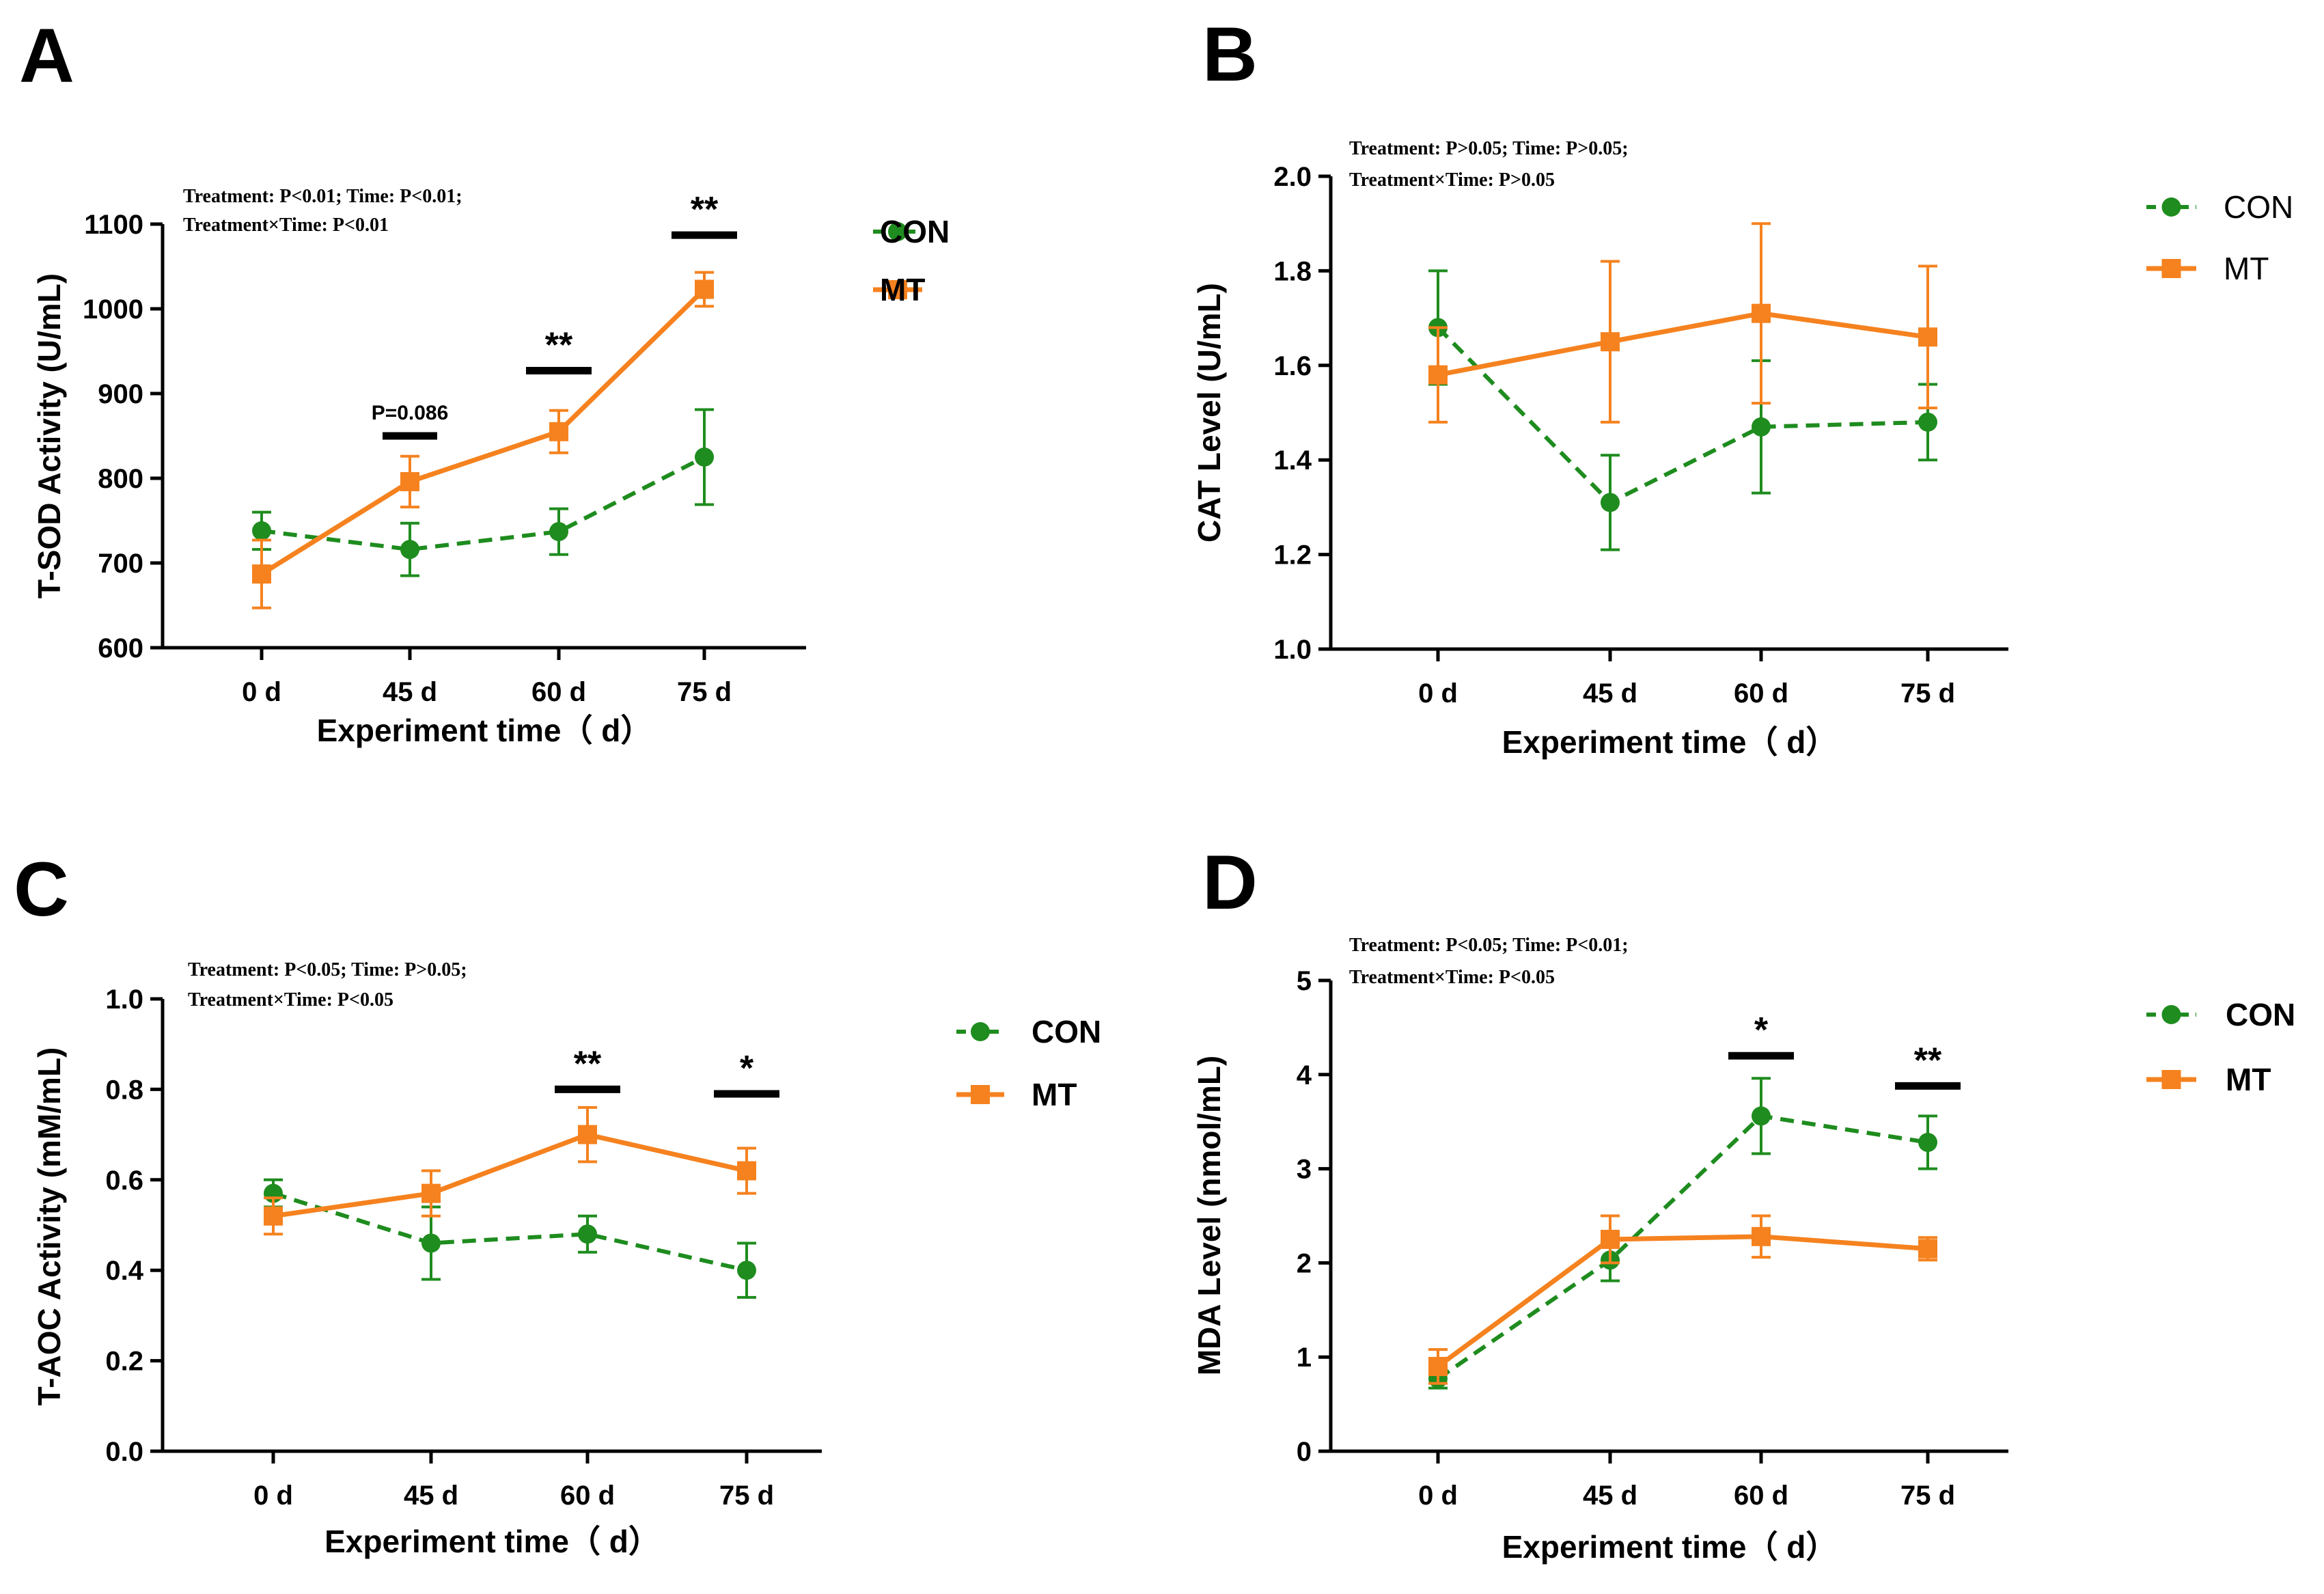 This screenshot has width=2324, height=1594. Describe the element at coordinates (124, 1452) in the screenshot. I see `y-tick-label: 0.0` at that location.